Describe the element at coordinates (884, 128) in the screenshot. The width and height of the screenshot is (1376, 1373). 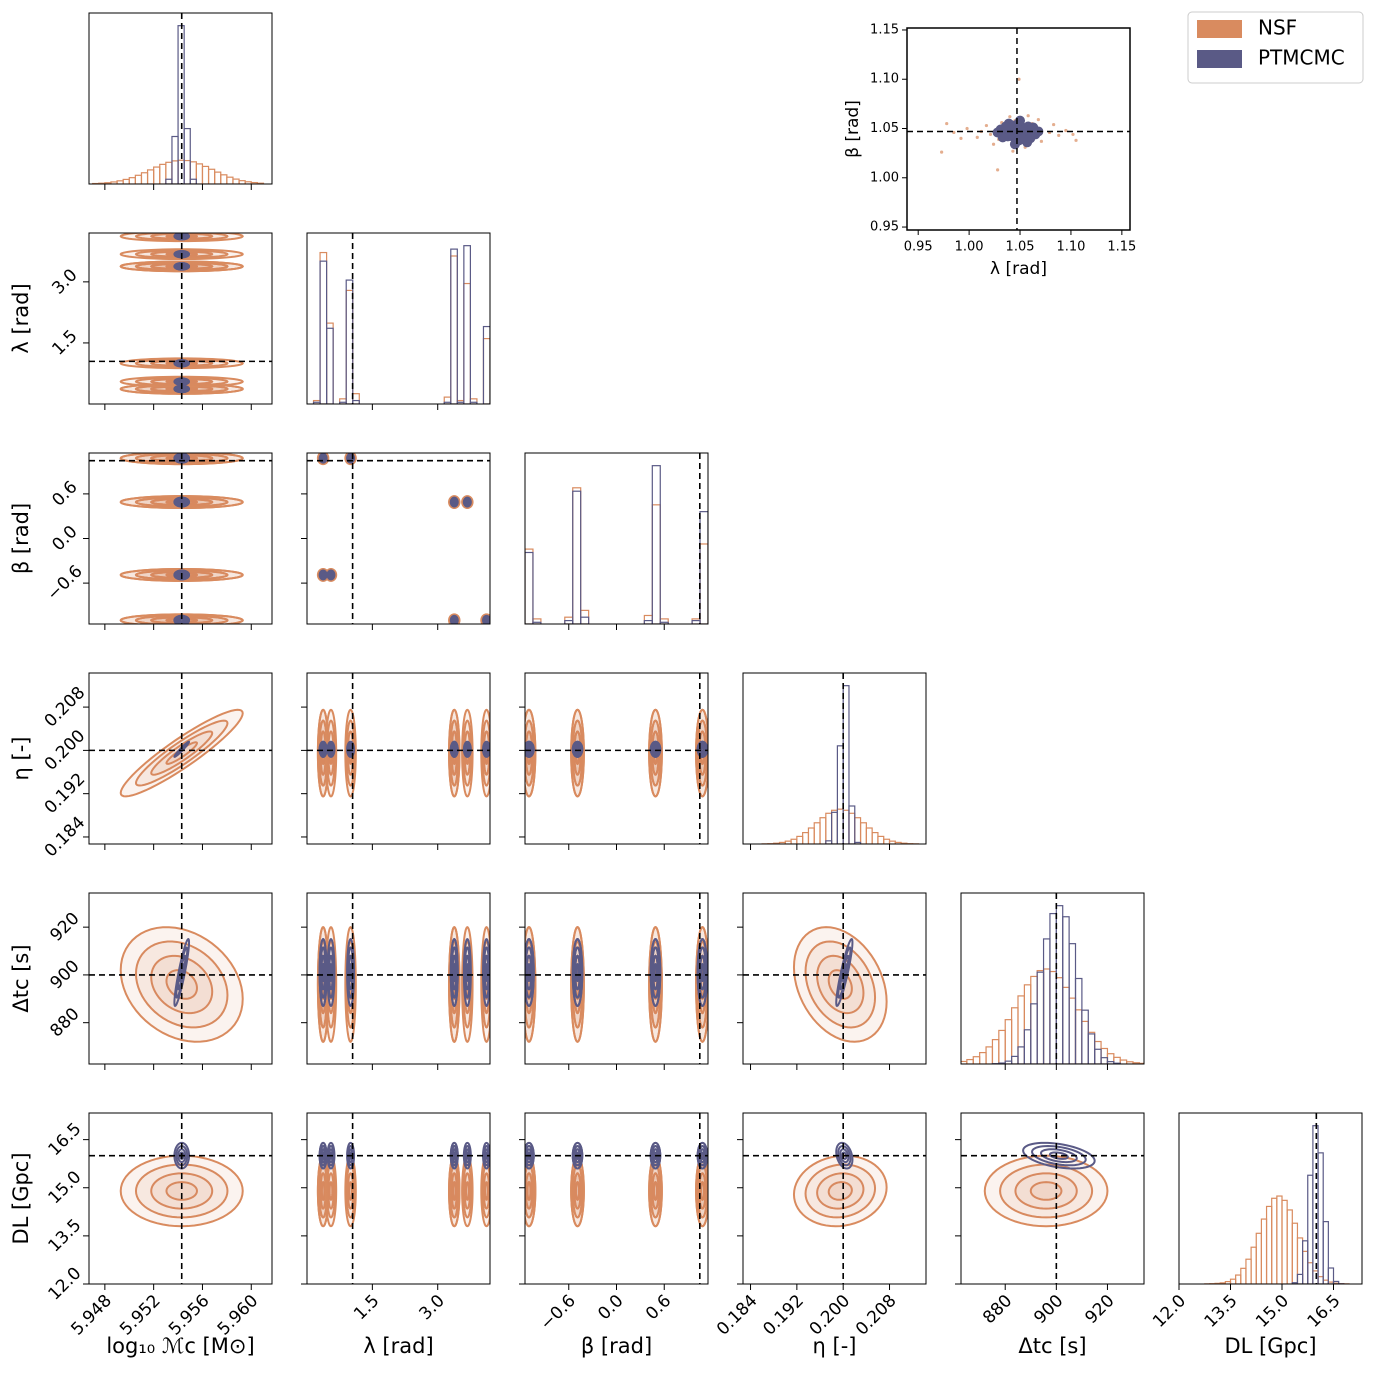
I see `y-tick-label: 1.05` at that location.